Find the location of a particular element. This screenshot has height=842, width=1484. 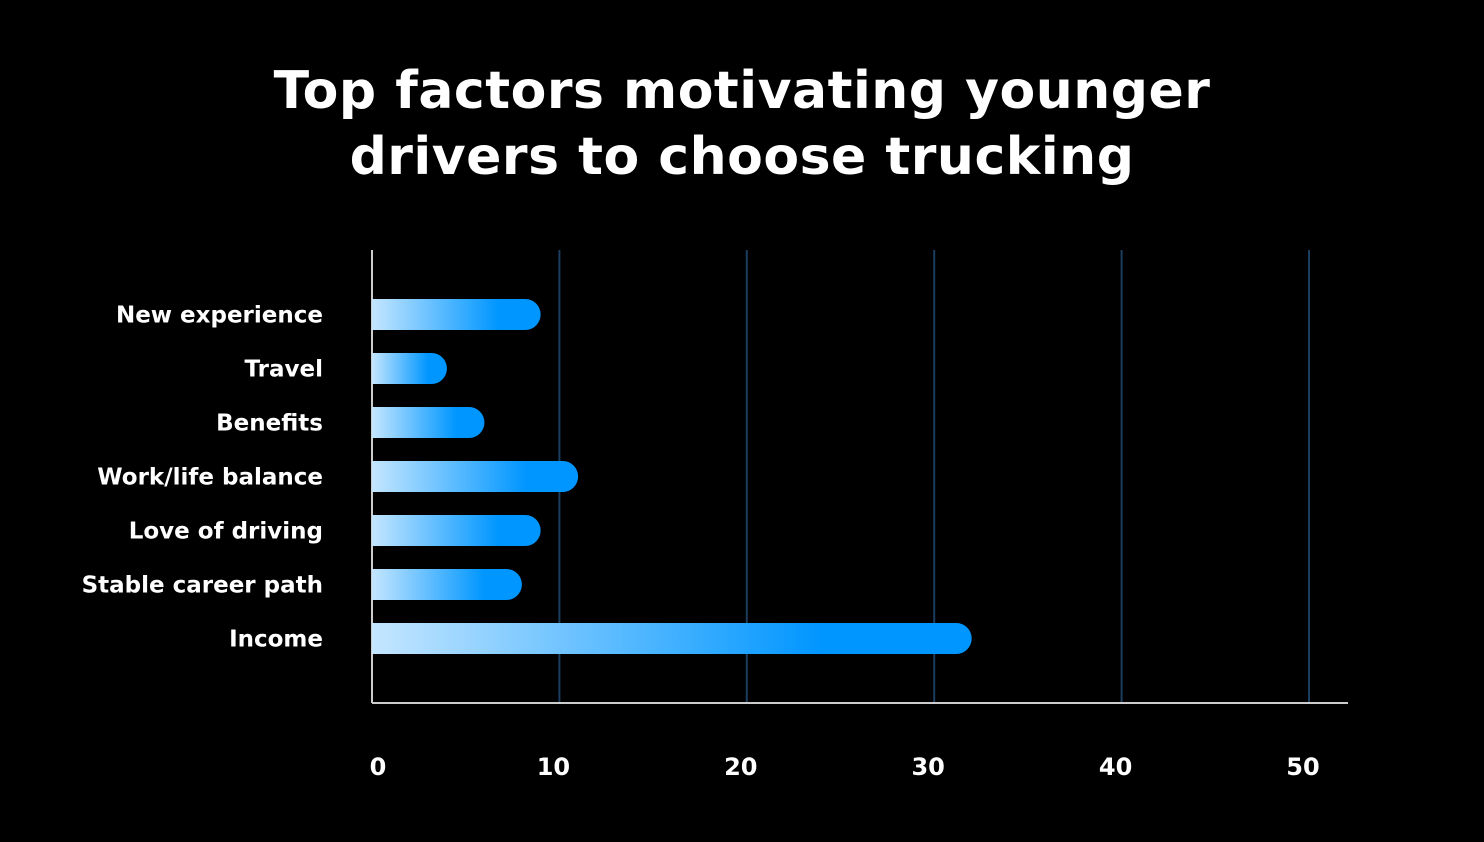

category-label: Work/life balance is located at coordinates (210, 478).